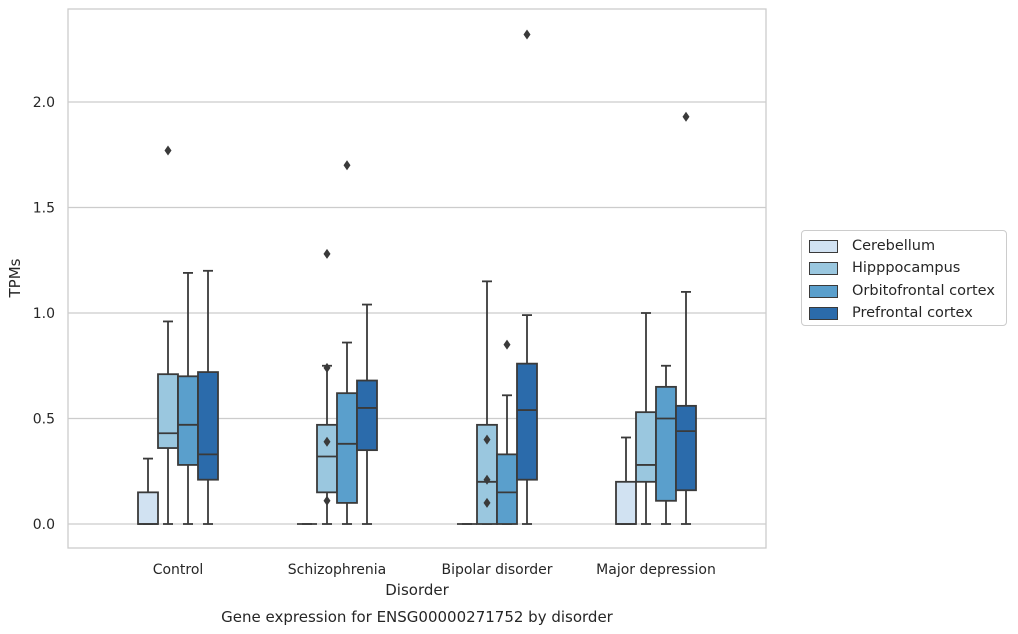 This screenshot has height=634, width=1018. I want to click on legend-swatch-prefrontal-cortex, so click(823, 313).